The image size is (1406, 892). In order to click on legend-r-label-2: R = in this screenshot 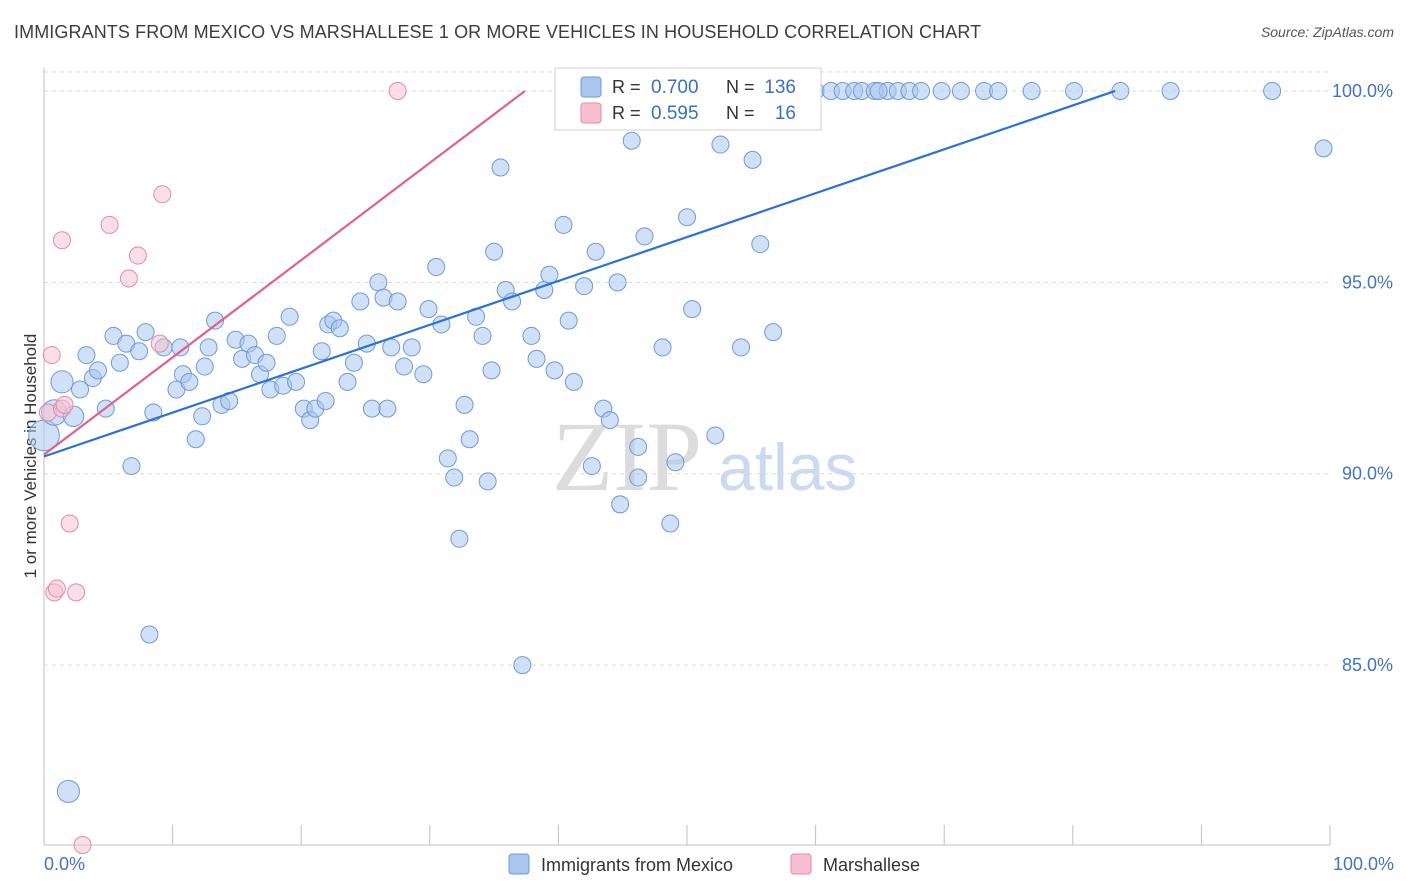, I will do `click(626, 113)`.